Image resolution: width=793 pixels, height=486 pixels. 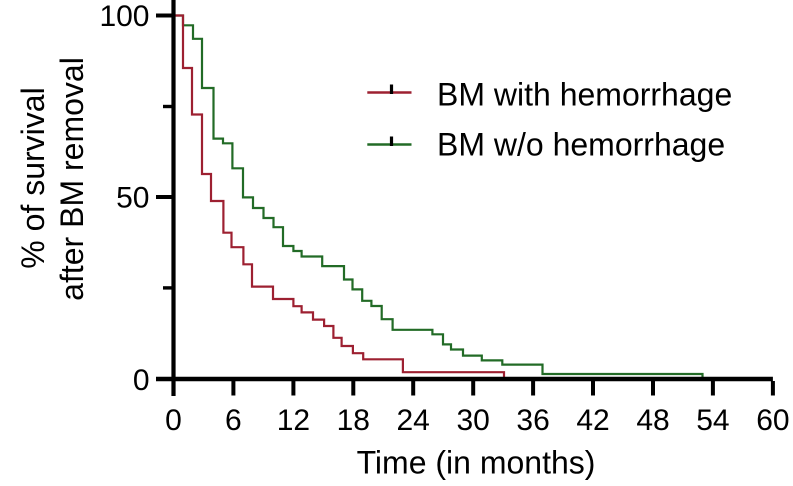 What do you see at coordinates (132, 198) in the screenshot?
I see `svg-text: 50` at bounding box center [132, 198].